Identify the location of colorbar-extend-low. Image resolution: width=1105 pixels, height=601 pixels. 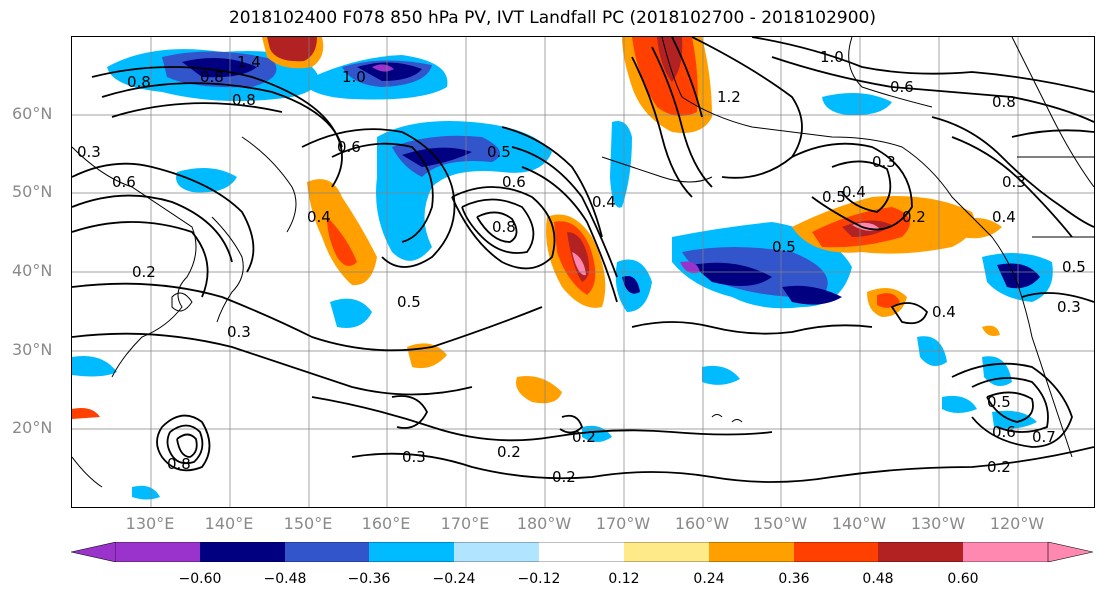
(94, 552).